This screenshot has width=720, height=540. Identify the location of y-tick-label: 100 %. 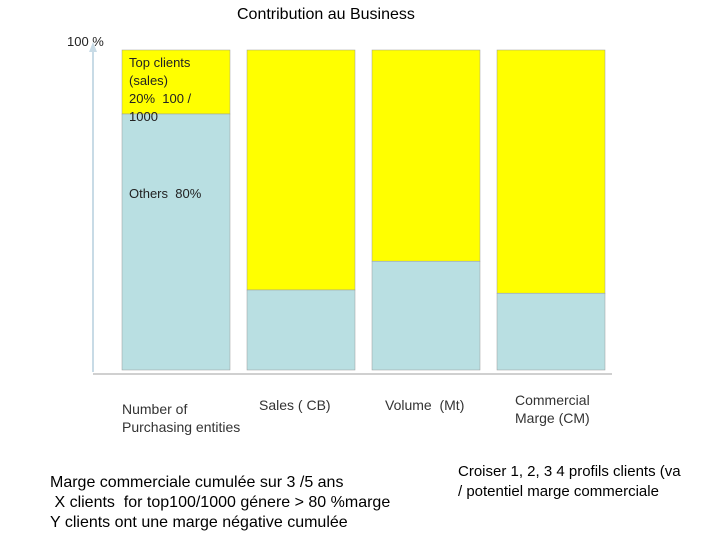
(85, 41).